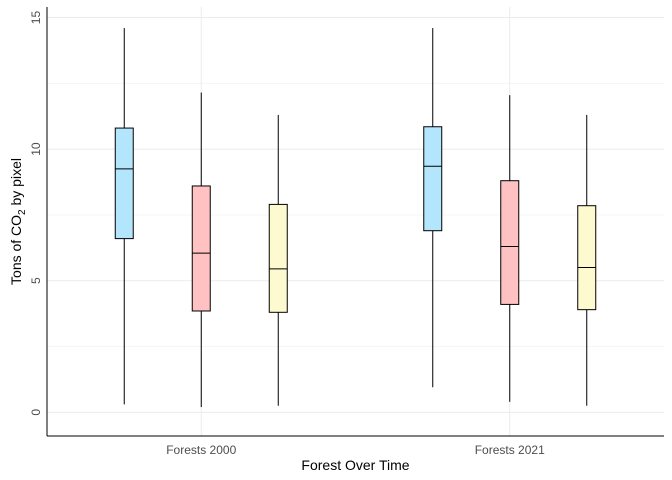 The image size is (672, 480). What do you see at coordinates (36, 149) in the screenshot?
I see `y-tick-label: 10` at bounding box center [36, 149].